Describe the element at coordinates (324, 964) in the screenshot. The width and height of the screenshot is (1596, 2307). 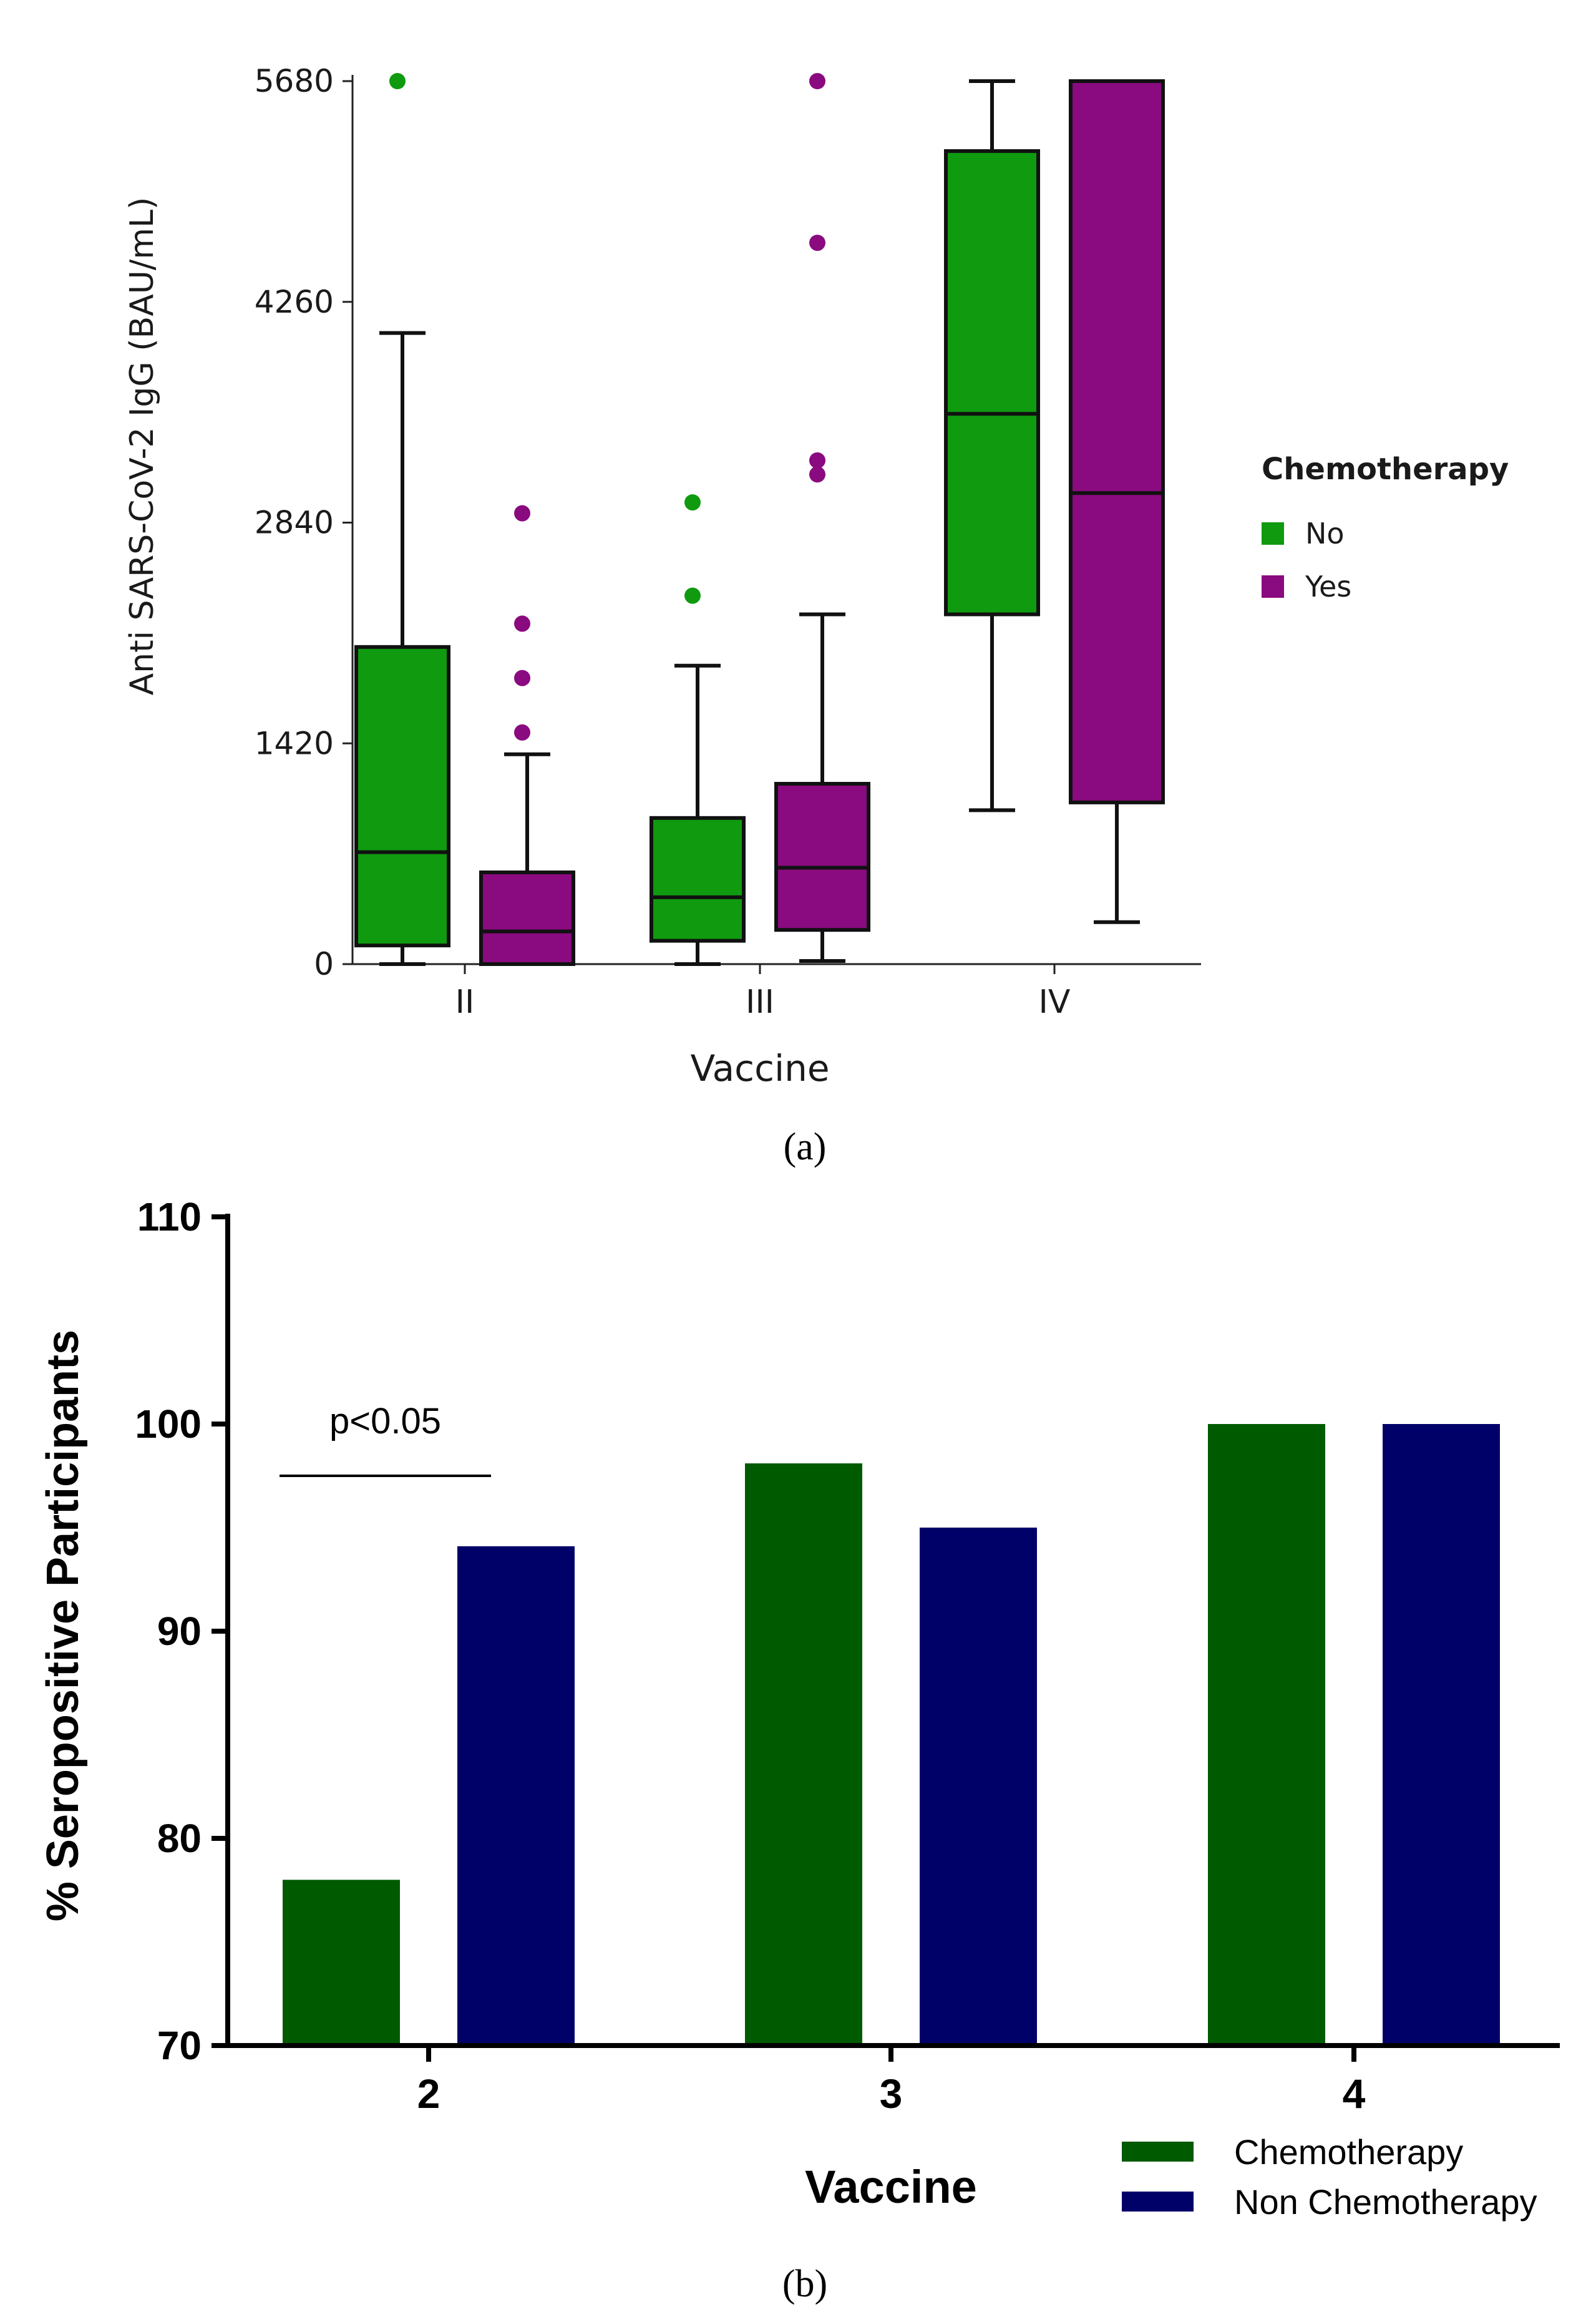
I see `panel-a-y-tick-label: 0` at that location.